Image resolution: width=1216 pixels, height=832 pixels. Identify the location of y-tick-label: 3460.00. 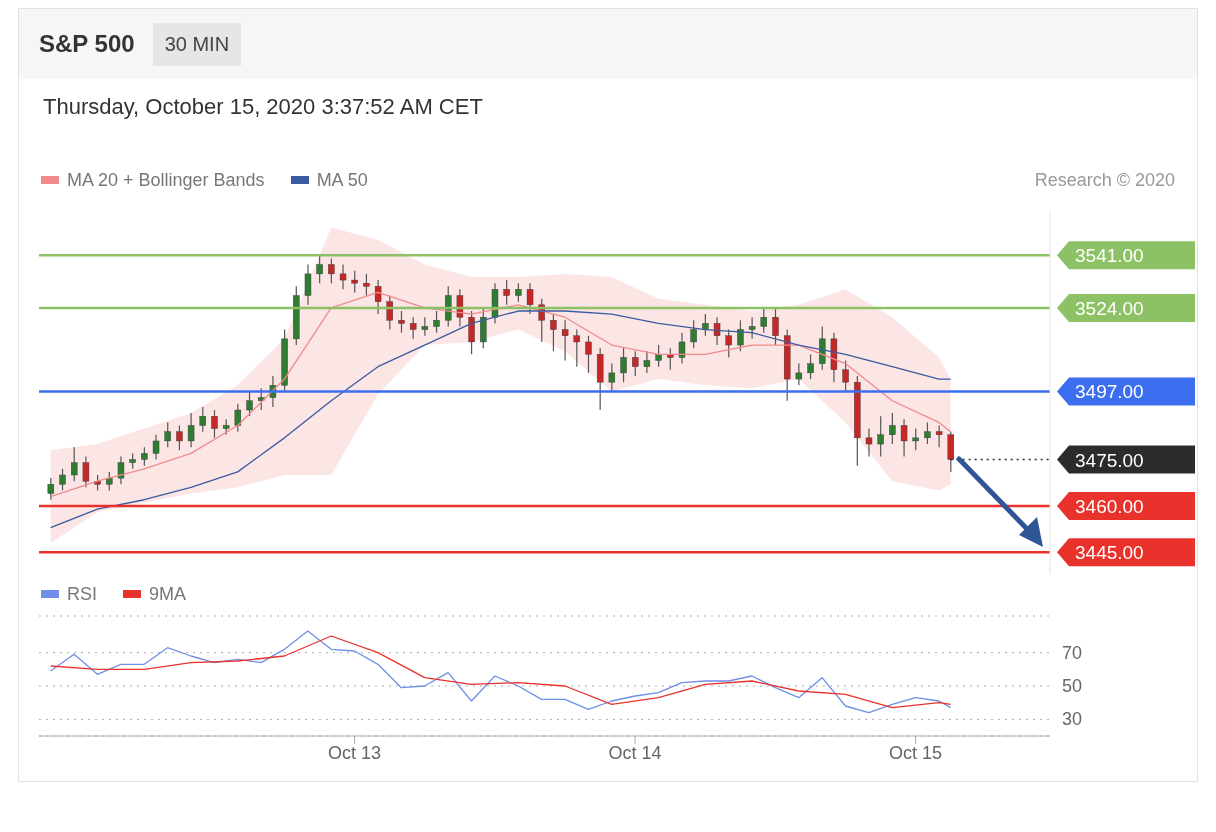
(1109, 506).